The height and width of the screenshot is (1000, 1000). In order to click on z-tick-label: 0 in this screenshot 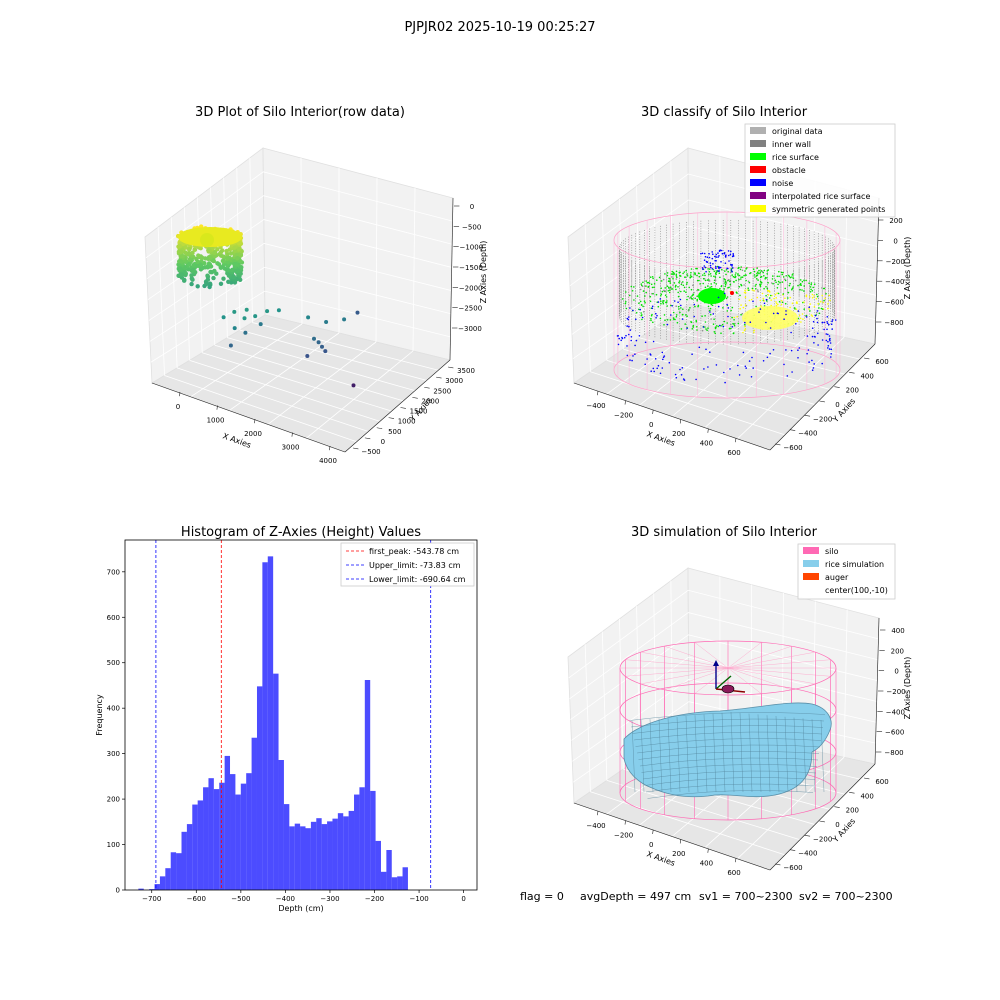, I will do `click(896, 672)`.